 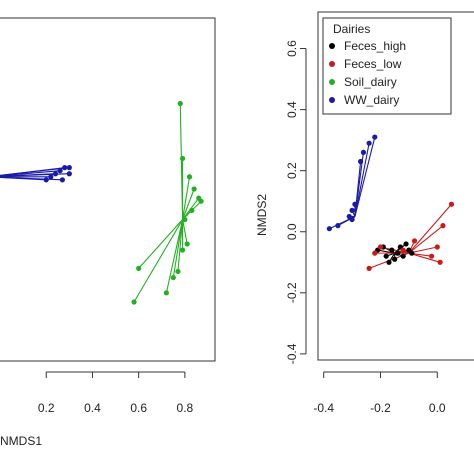 I want to click on legend-title: Dairies, so click(x=351, y=29).